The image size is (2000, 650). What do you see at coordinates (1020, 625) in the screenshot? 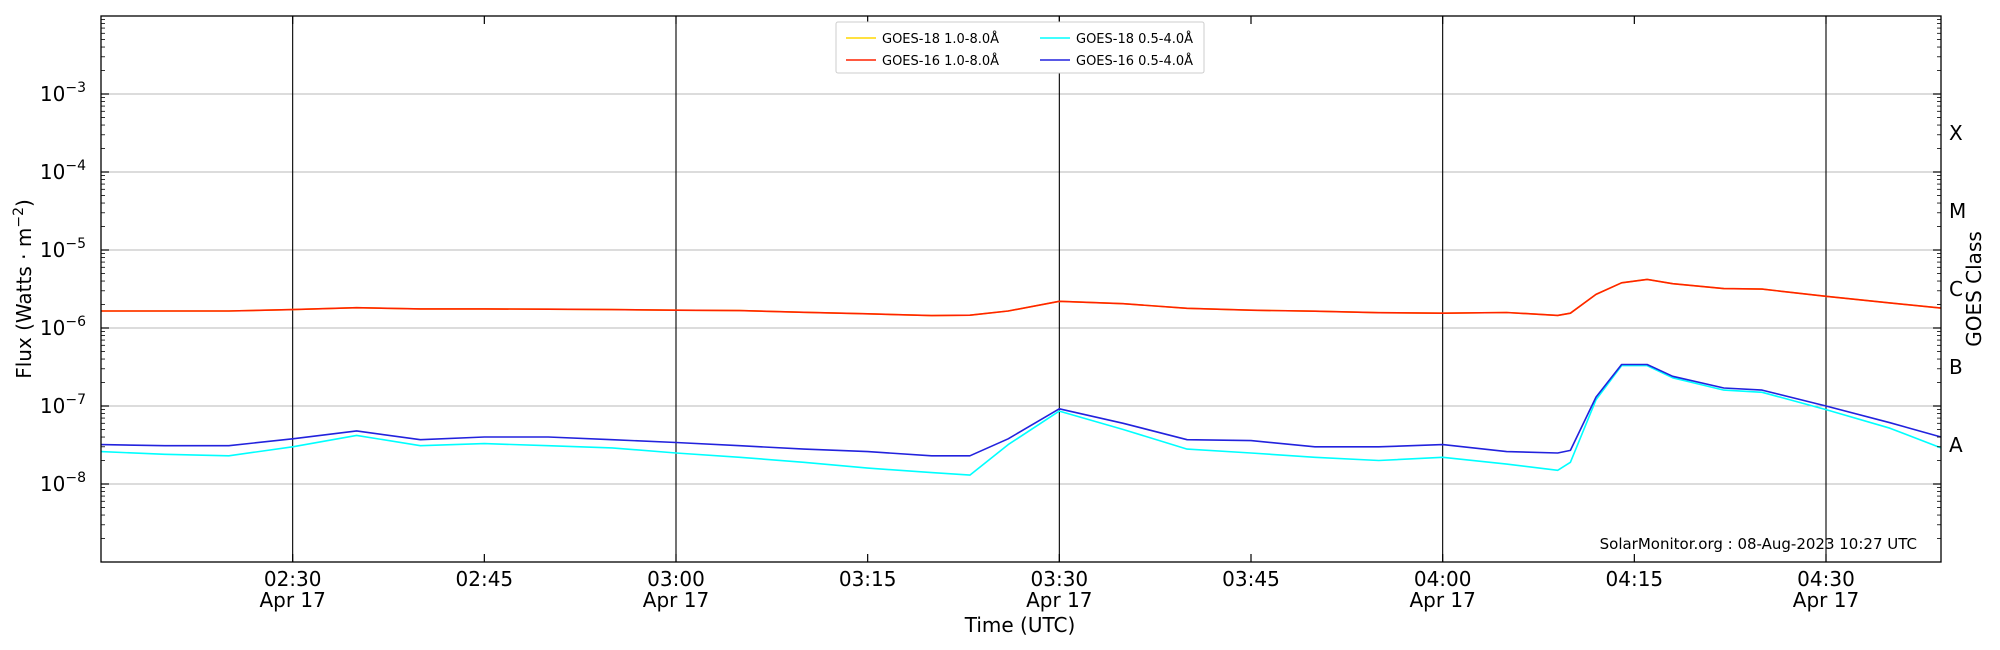
I see `x-axis-title: Time (UTC)` at bounding box center [1020, 625].